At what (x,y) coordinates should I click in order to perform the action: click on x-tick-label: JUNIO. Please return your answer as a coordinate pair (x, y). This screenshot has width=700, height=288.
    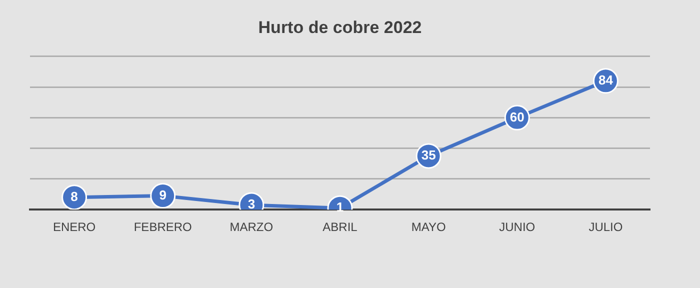
    Looking at the image, I should click on (517, 227).